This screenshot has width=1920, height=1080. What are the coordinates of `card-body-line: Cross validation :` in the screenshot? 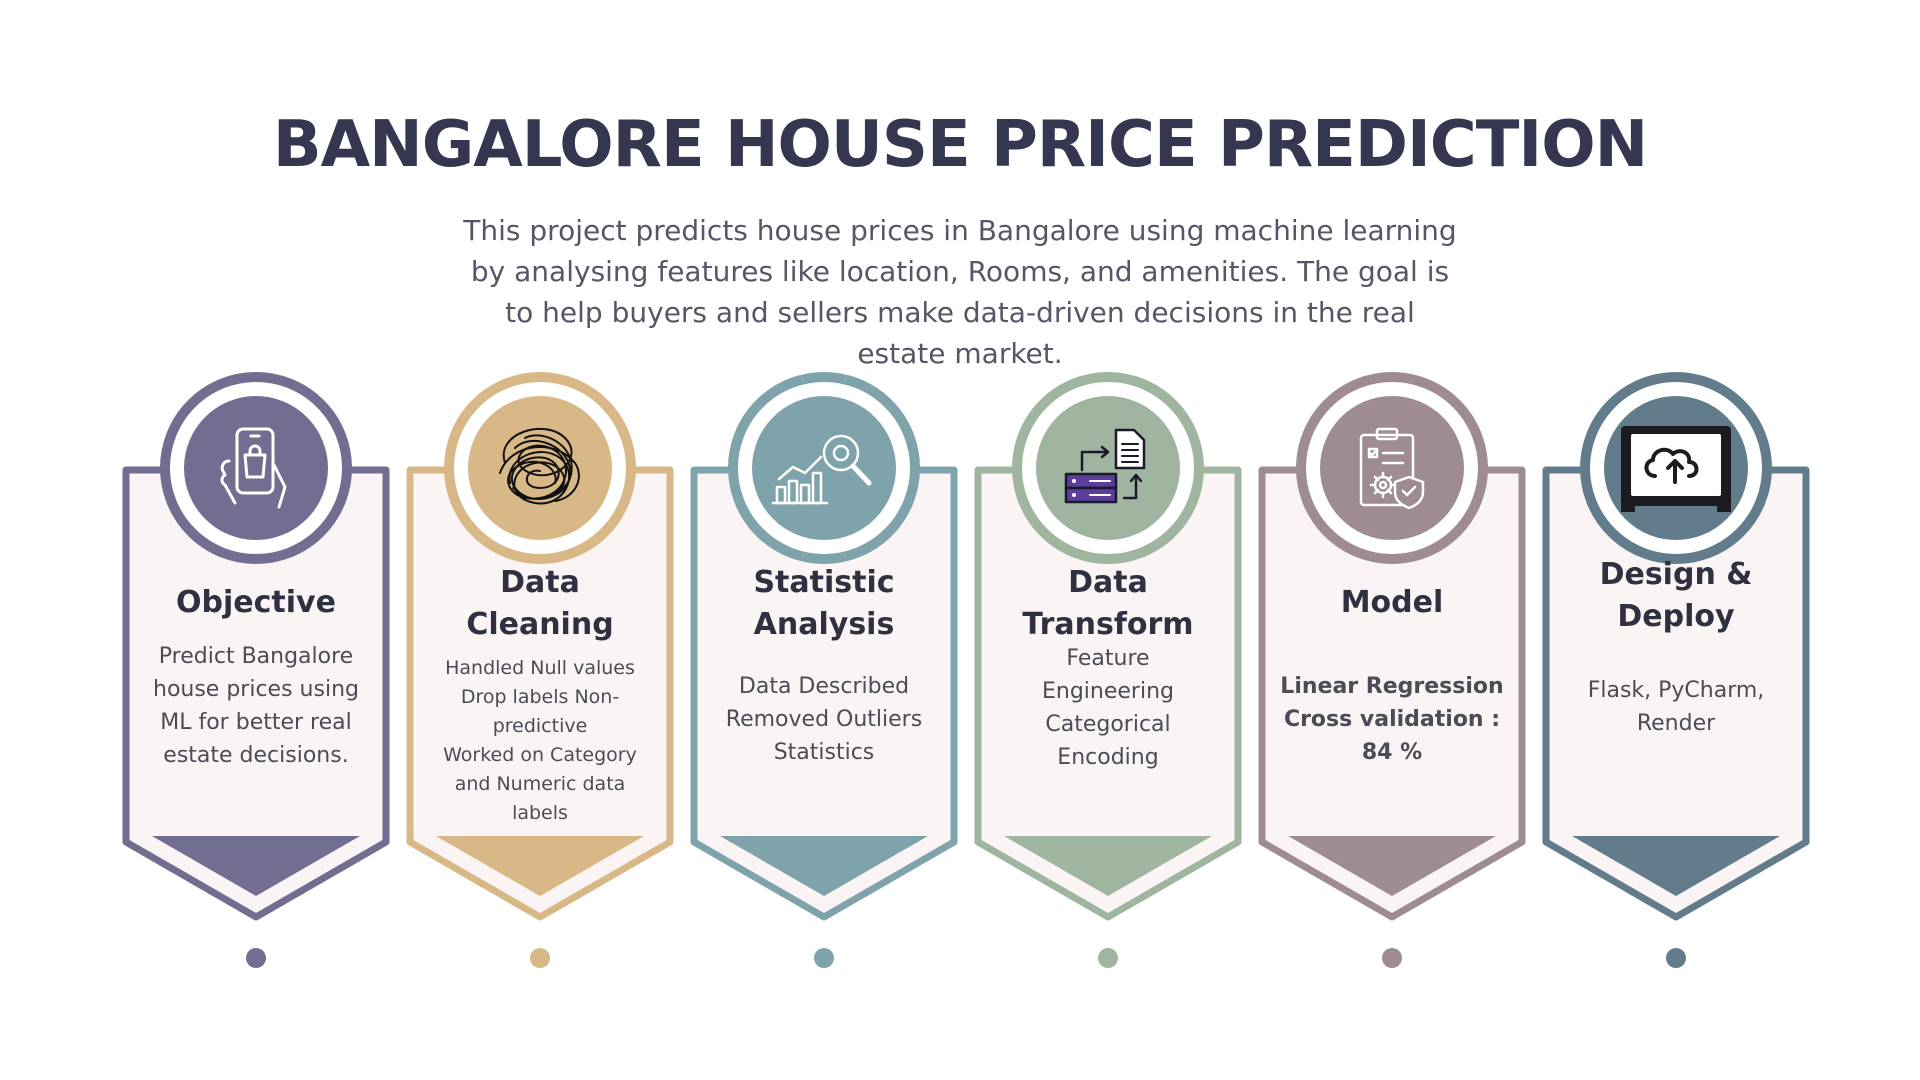 It's located at (1392, 719).